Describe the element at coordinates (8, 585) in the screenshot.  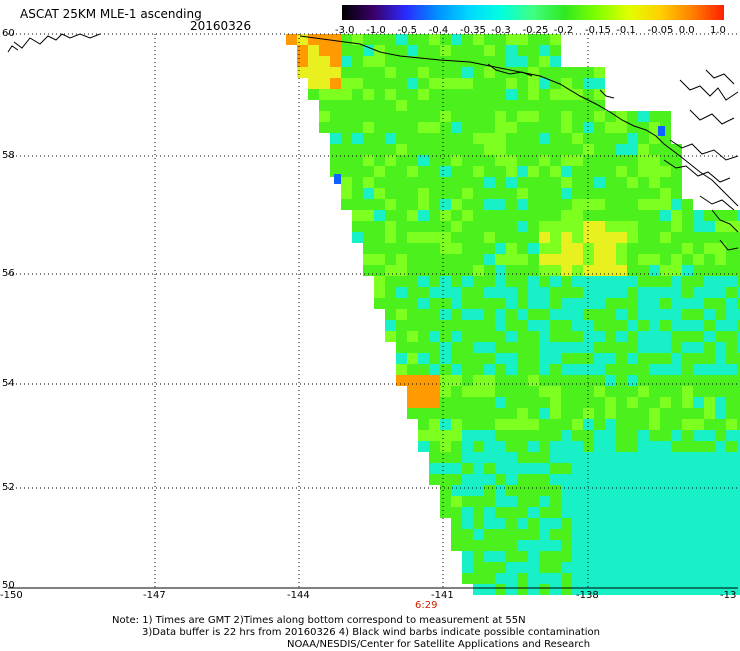
I see `lat-label: 50` at that location.